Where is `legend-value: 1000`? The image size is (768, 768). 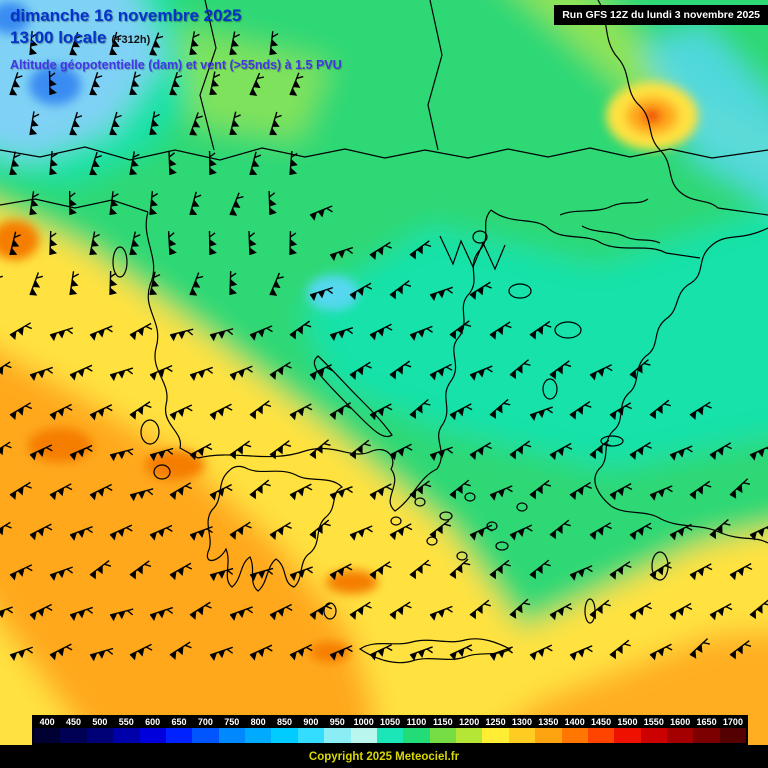
legend-value: 1000 is located at coordinates (363, 722).